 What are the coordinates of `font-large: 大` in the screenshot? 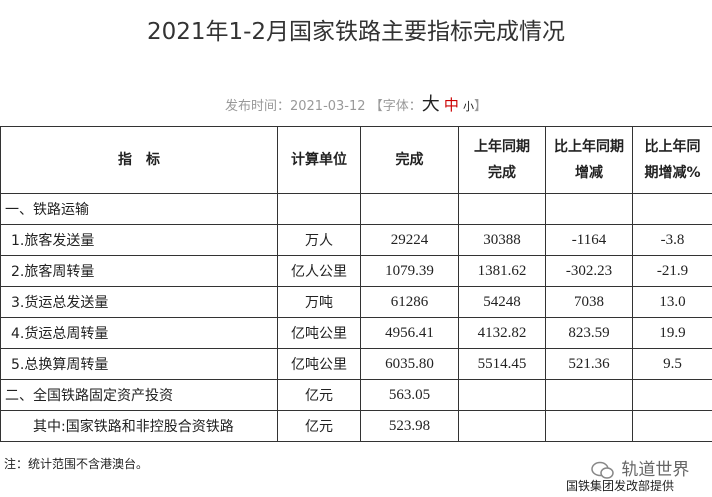 It's located at (430, 104).